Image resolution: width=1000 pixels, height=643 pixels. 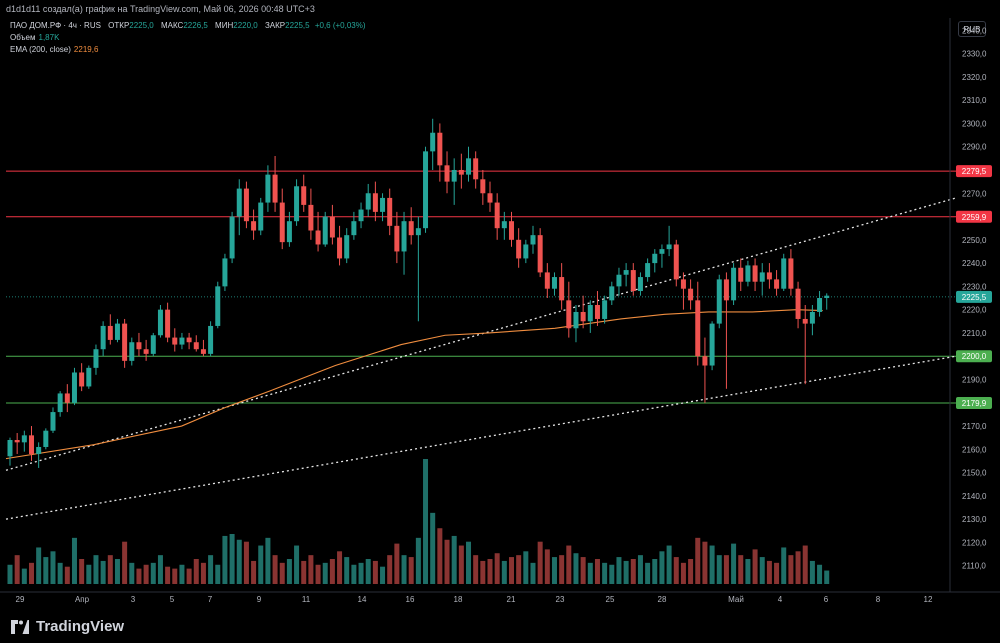 I want to click on time-tick-label: 9, so click(x=259, y=599).